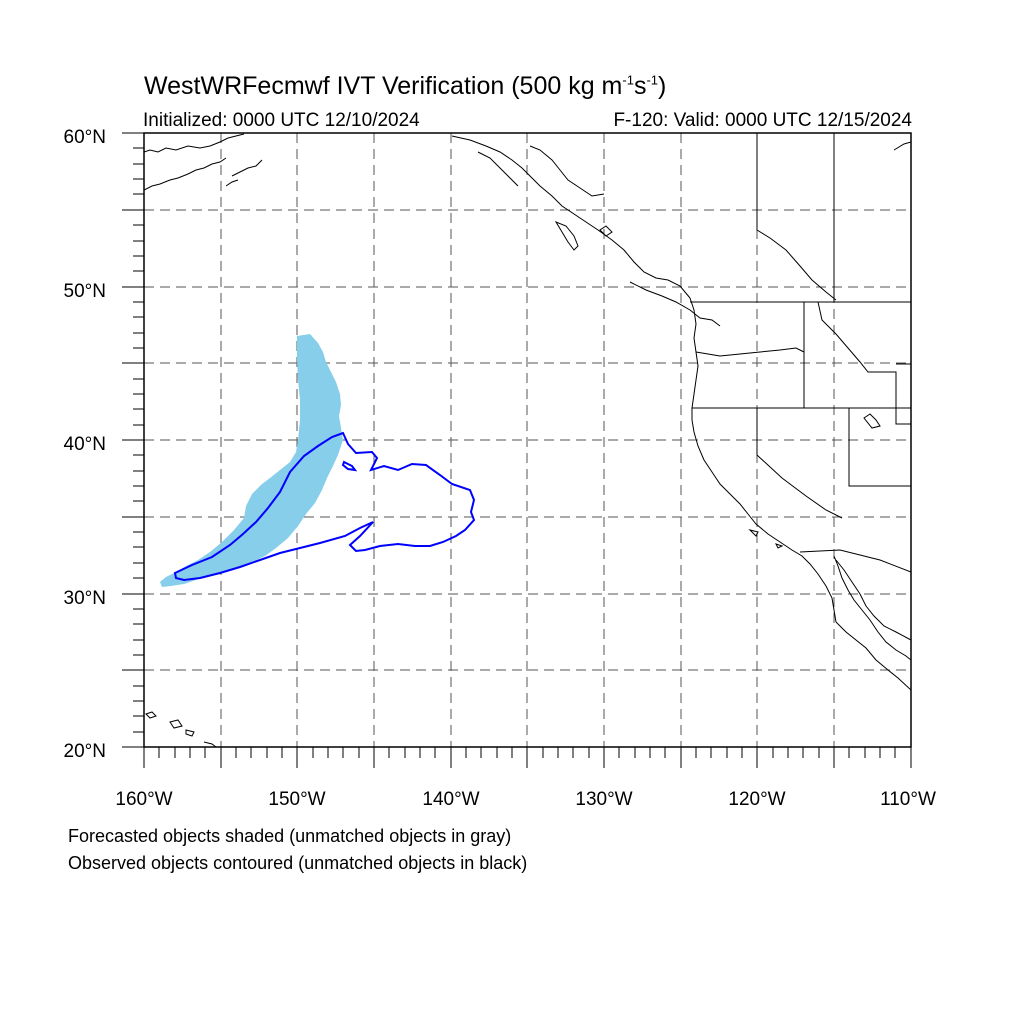  I want to click on lat-label-40: 40°N, so click(85, 444).